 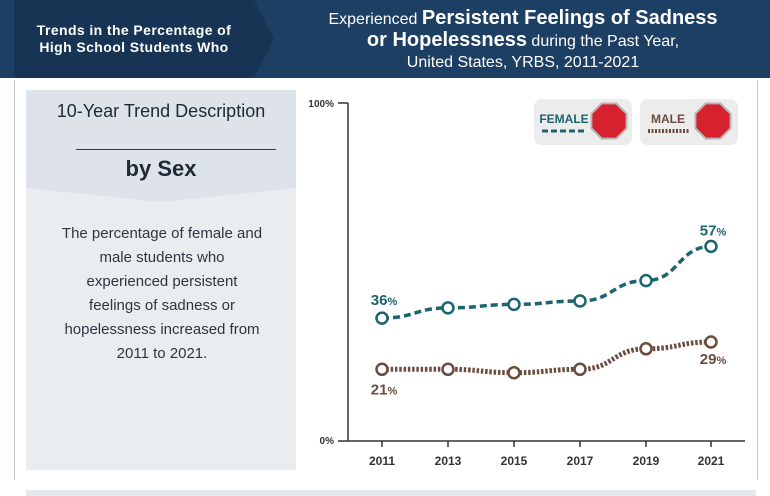 I want to click on title-line-3: United States, YRBS, 2011-2021, so click(x=523, y=62).